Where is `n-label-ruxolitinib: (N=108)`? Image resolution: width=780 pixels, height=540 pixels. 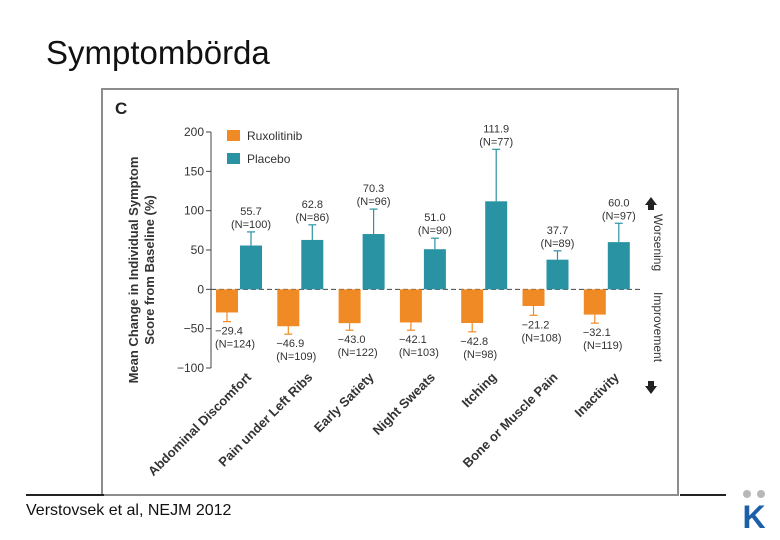
n-label-ruxolitinib: (N=108) is located at coordinates (541, 338).